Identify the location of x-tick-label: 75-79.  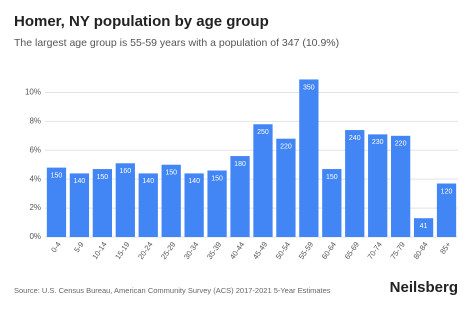
(398, 250).